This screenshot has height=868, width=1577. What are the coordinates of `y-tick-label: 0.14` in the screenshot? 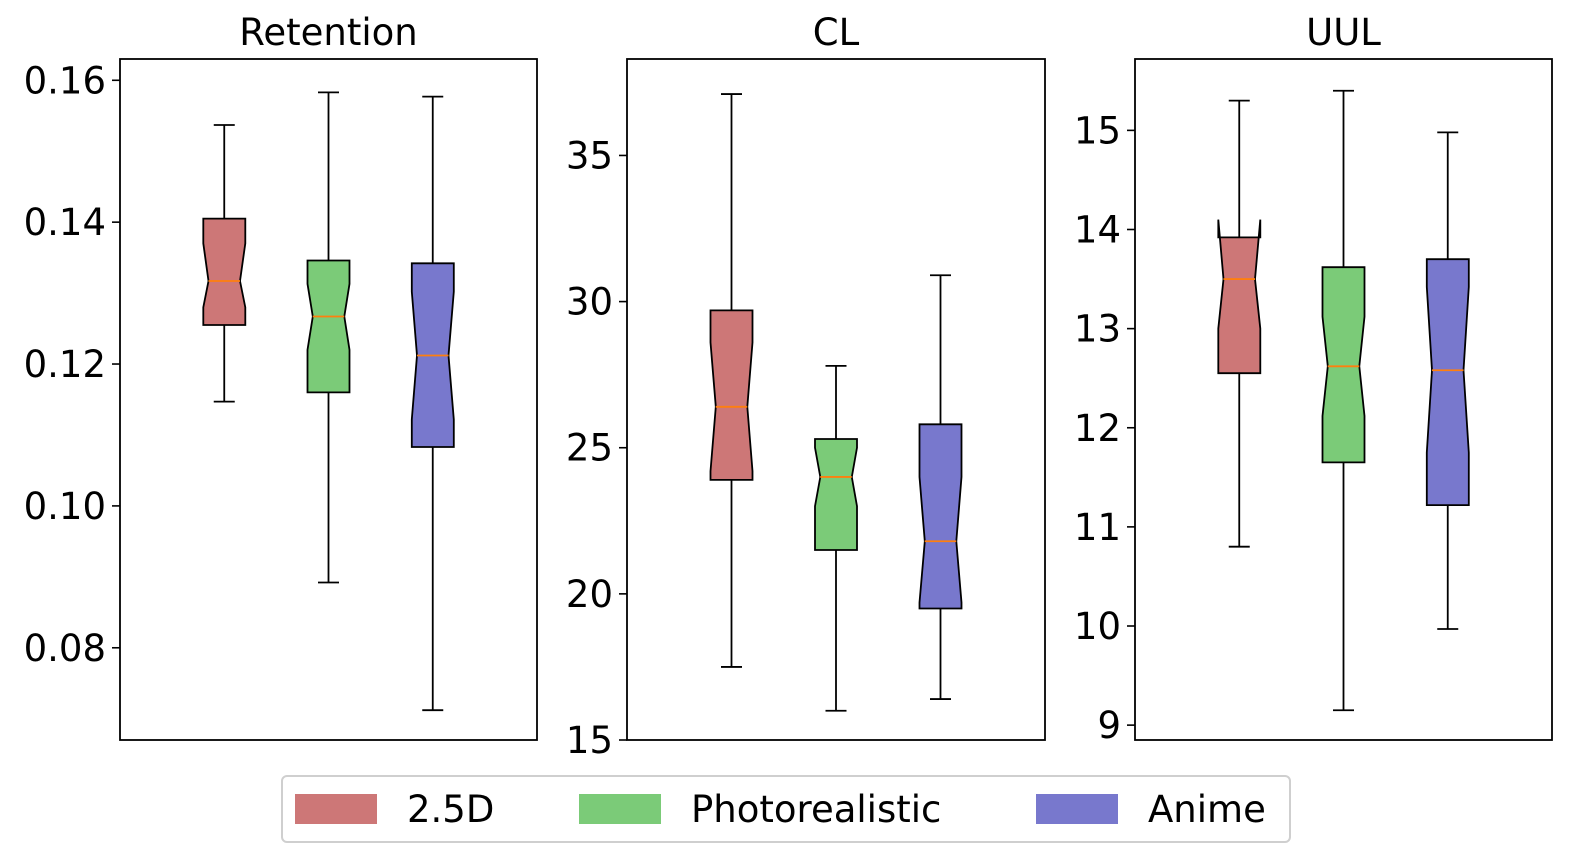 It's located at (65, 222).